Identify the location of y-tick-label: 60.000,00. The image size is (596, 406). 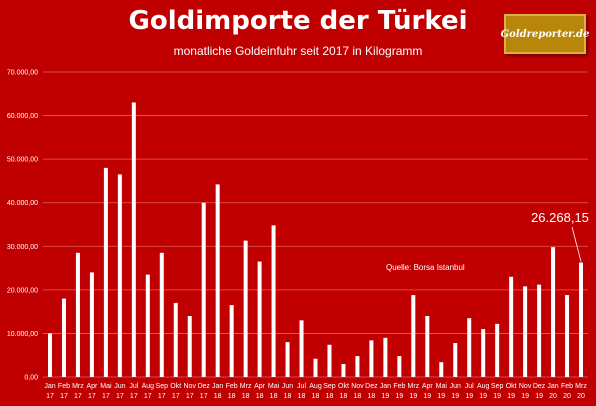
(22, 116).